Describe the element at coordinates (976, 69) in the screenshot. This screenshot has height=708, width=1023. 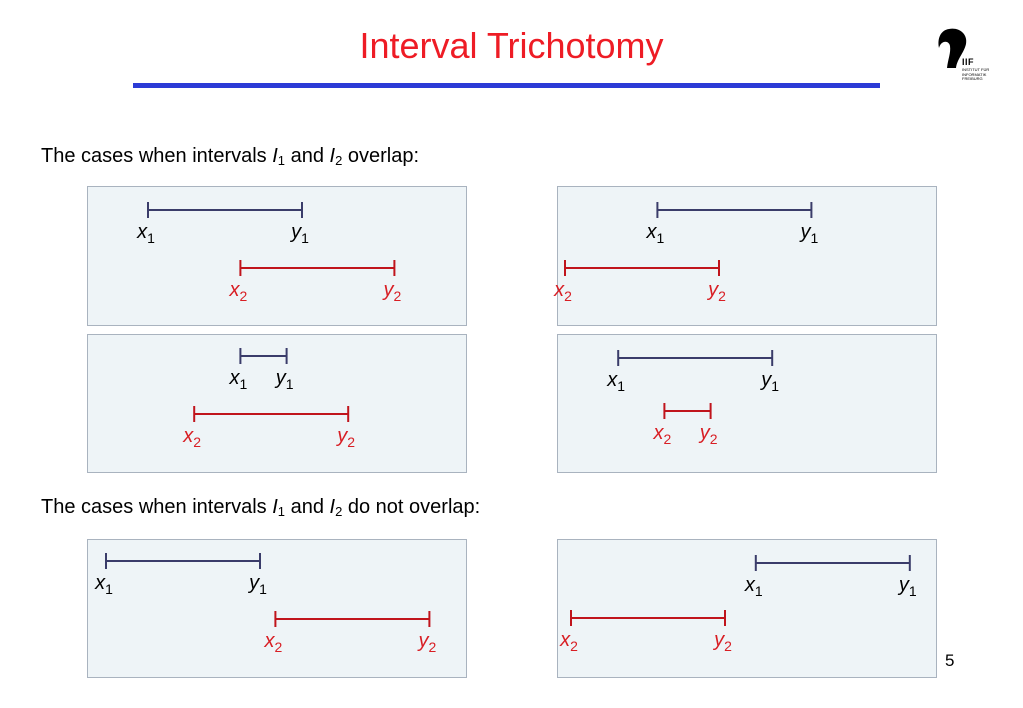
I see `logo-line-1: INSTITUT FÜR` at that location.